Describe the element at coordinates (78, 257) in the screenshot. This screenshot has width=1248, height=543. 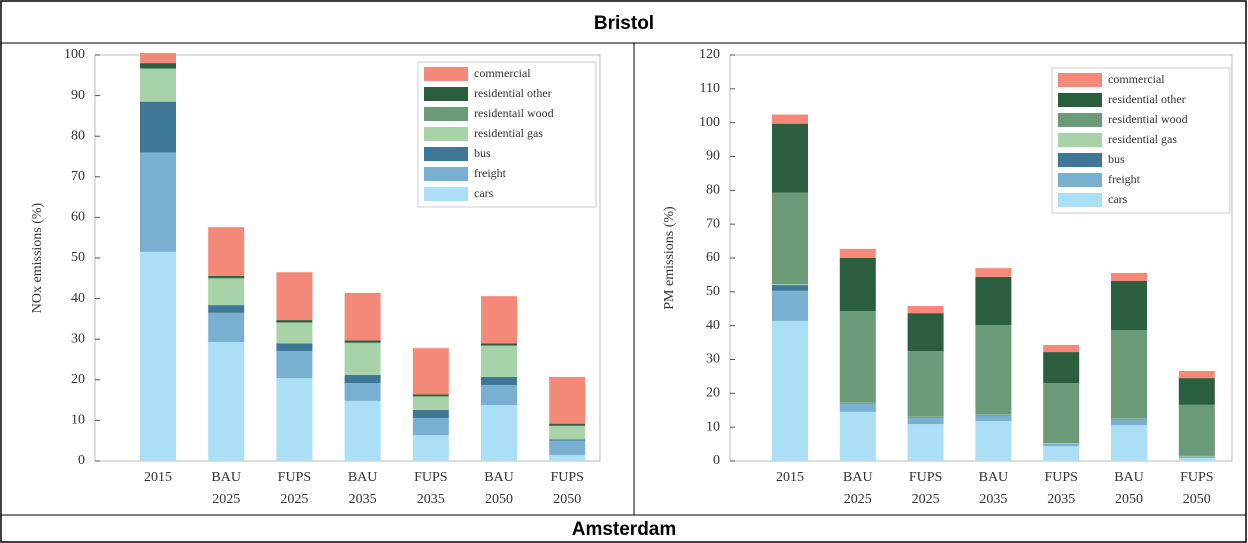
I see `y-tick-label: 50` at that location.